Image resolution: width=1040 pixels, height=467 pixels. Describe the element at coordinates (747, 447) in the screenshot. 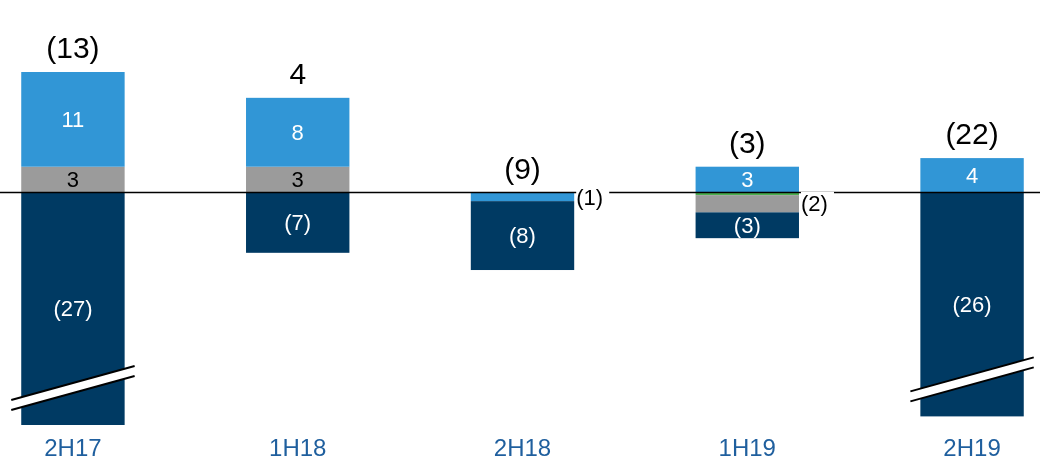

I see `x-tick-label: 1H19` at that location.